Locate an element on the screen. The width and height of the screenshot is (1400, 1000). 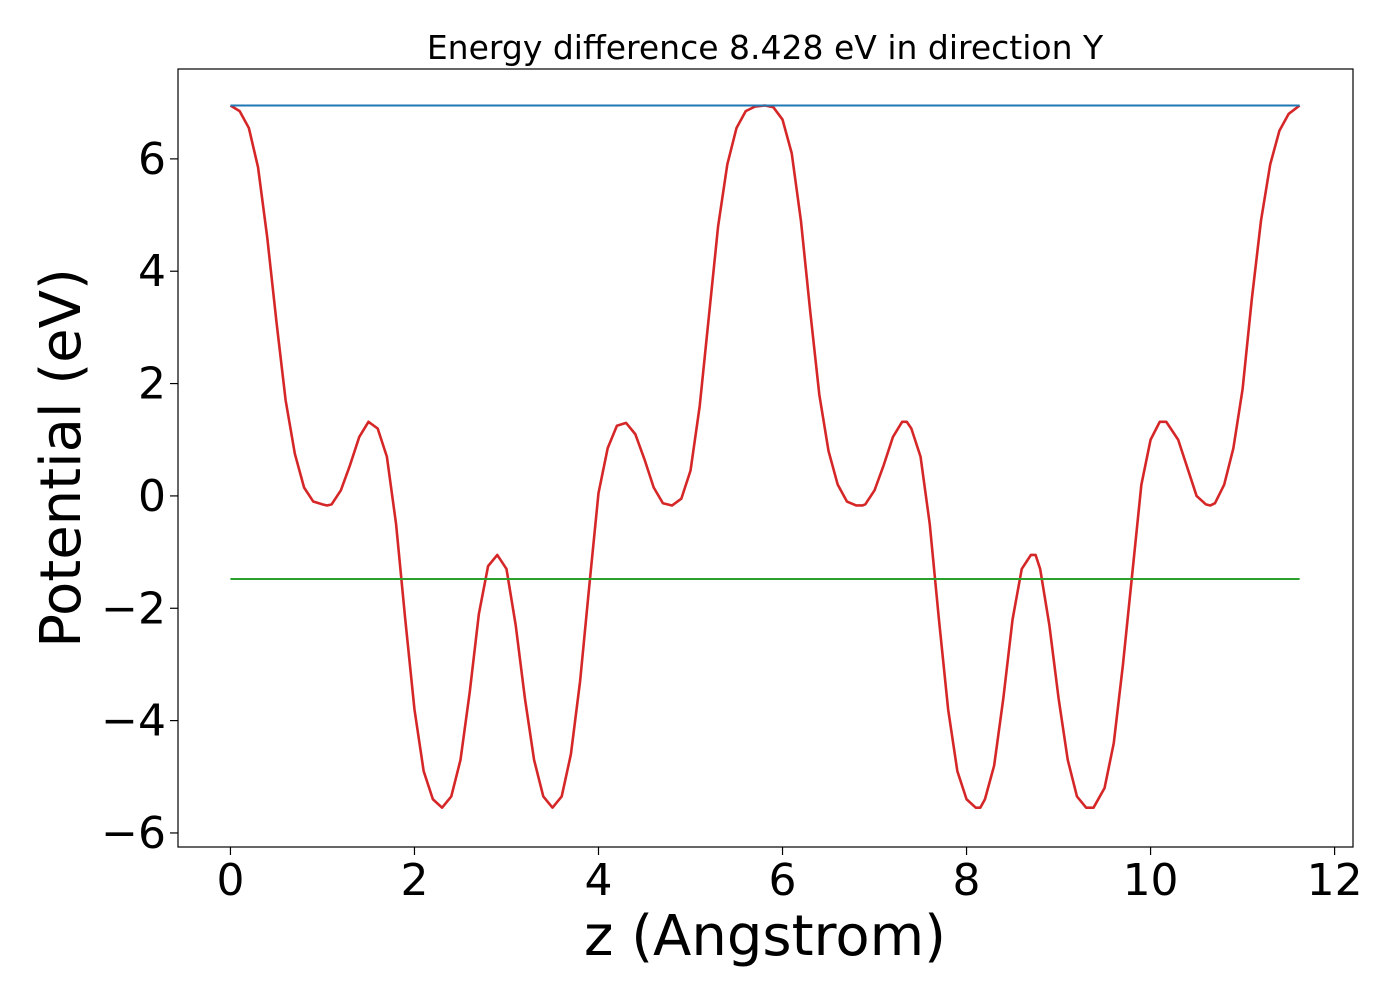
x-tick-label: 4 is located at coordinates (598, 880).